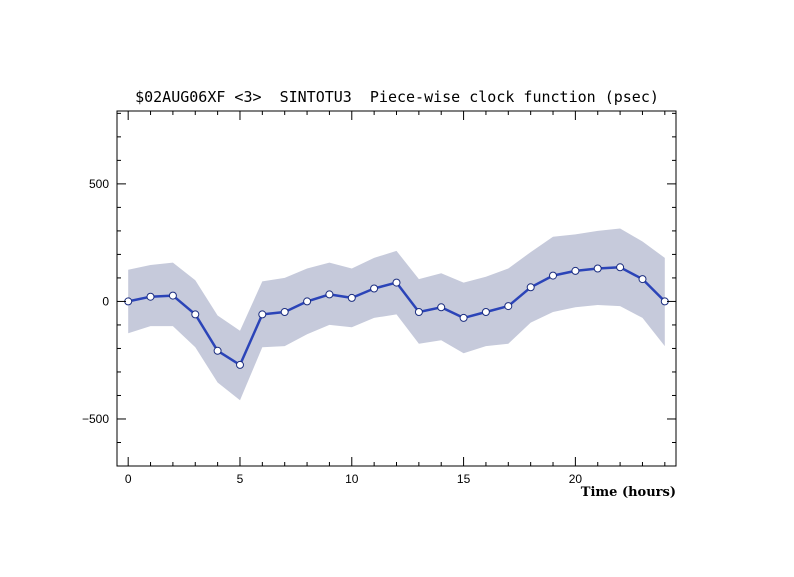  What do you see at coordinates (105, 301) in the screenshot?
I see `y-tick-label: 0` at bounding box center [105, 301].